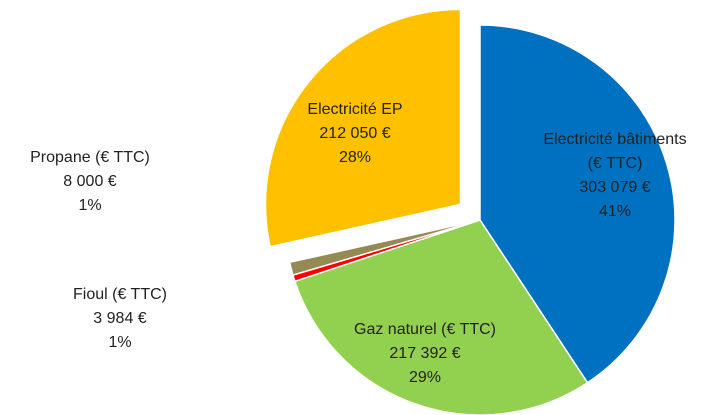 This screenshot has width=704, height=415. I want to click on label-line: Electricité EP, so click(355, 109).